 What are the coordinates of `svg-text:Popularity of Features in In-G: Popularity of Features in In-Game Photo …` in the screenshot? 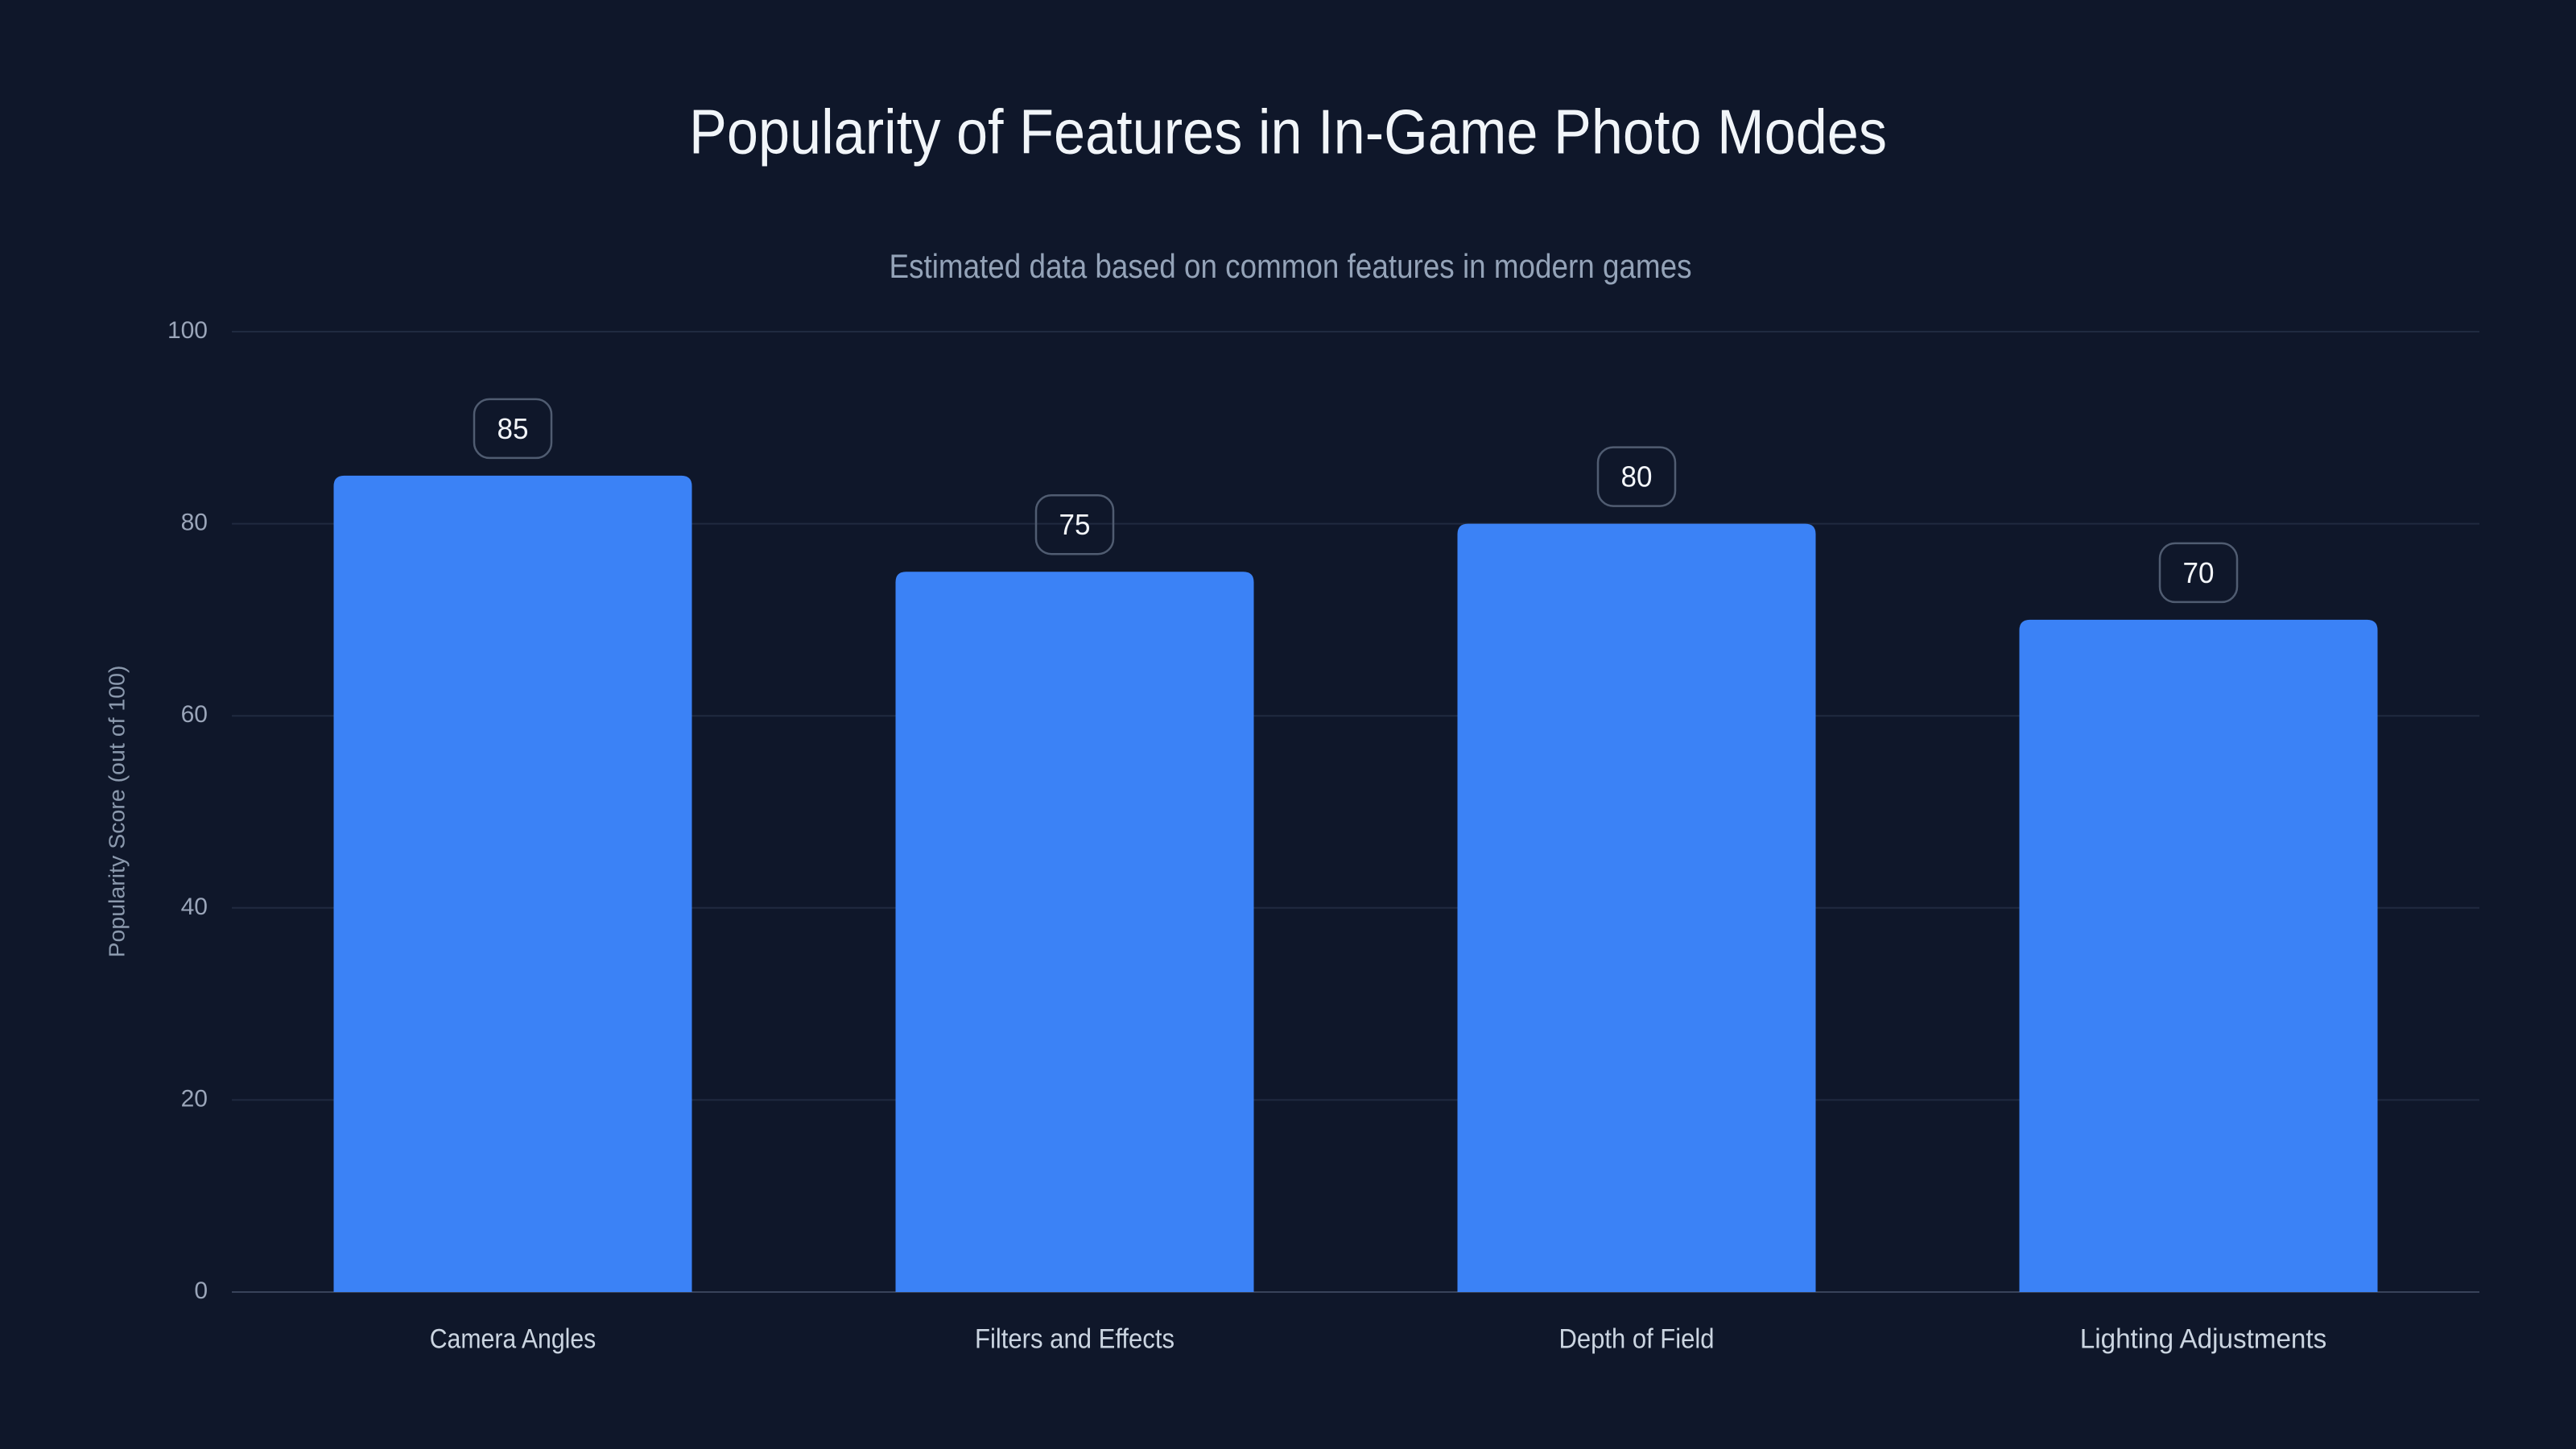 It's located at (1288, 132).